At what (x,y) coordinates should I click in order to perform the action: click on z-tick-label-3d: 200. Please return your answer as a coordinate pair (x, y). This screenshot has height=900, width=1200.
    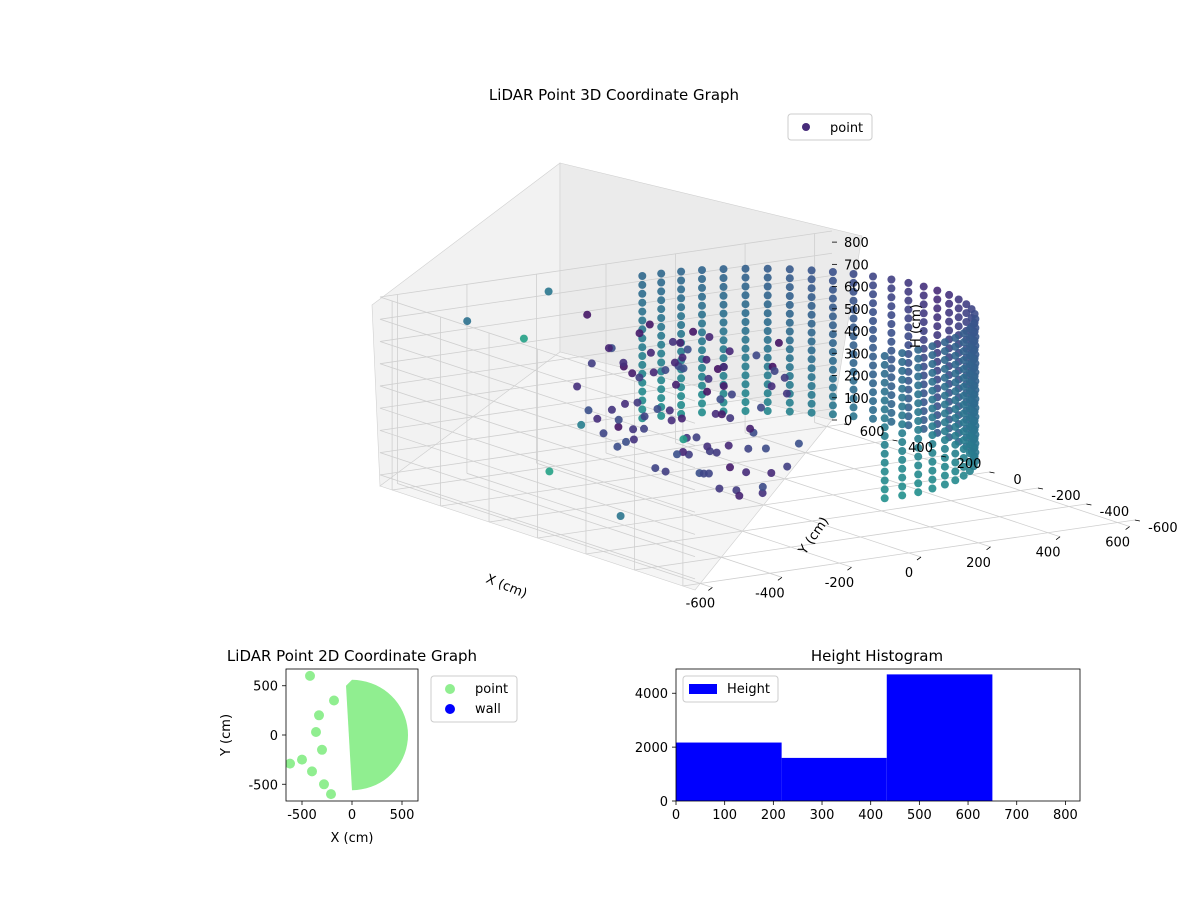
    Looking at the image, I should click on (856, 377).